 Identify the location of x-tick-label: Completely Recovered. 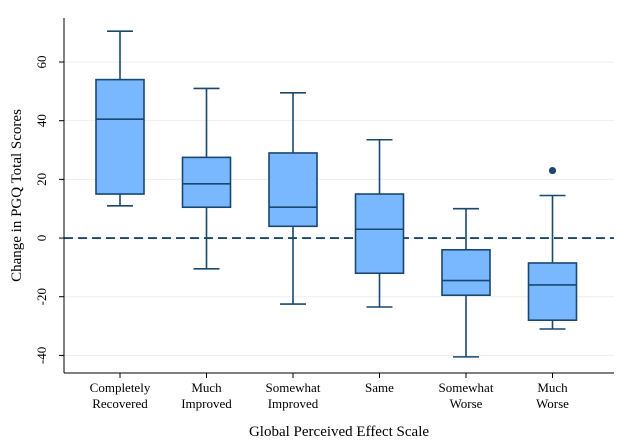
(120, 395).